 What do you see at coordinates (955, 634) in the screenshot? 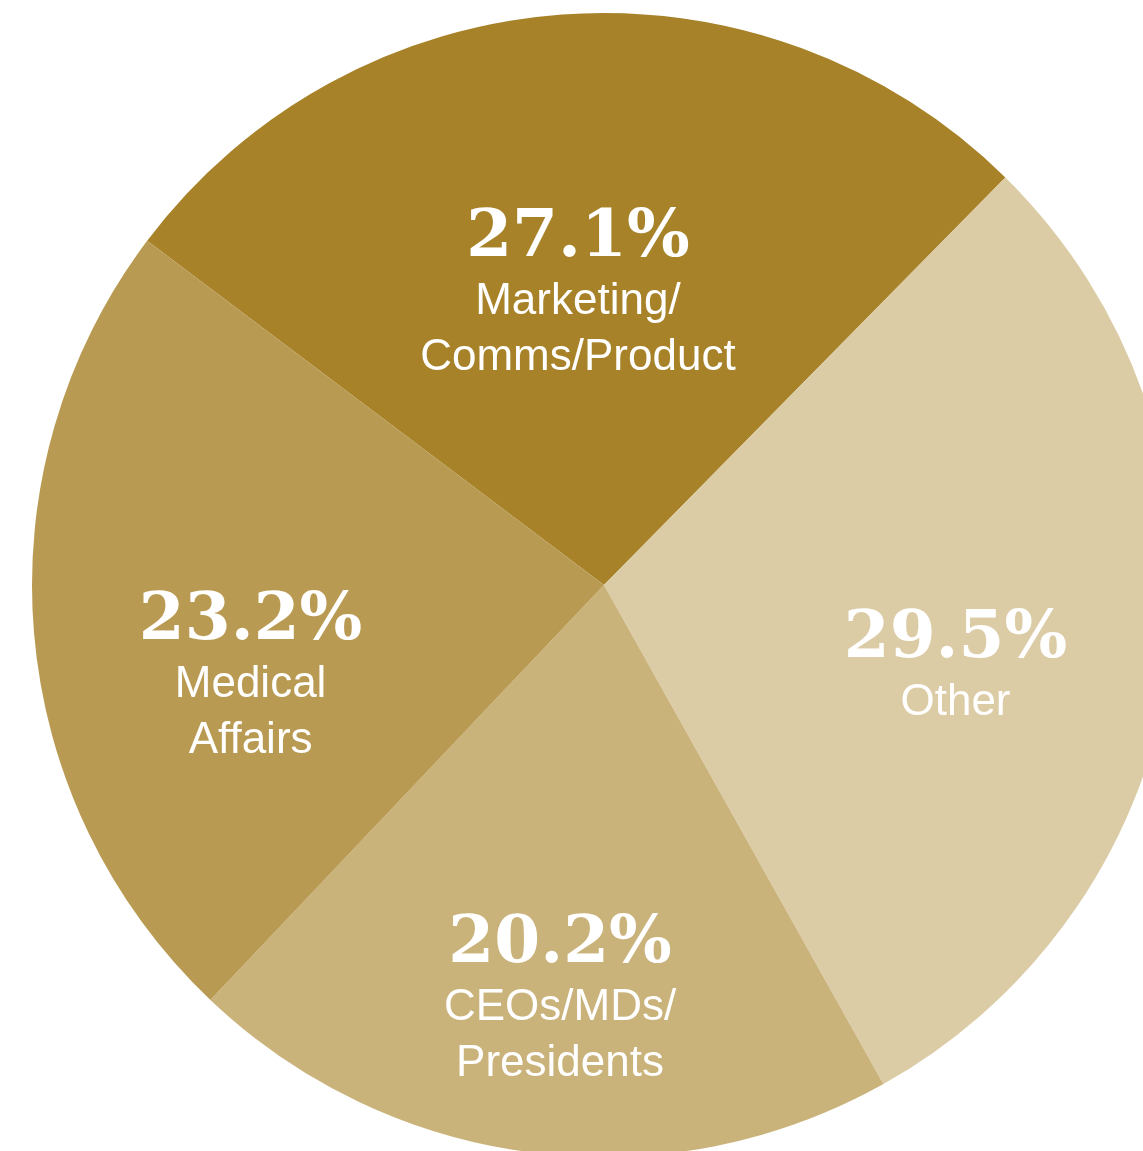
I see `data-label: 29.5%` at bounding box center [955, 634].